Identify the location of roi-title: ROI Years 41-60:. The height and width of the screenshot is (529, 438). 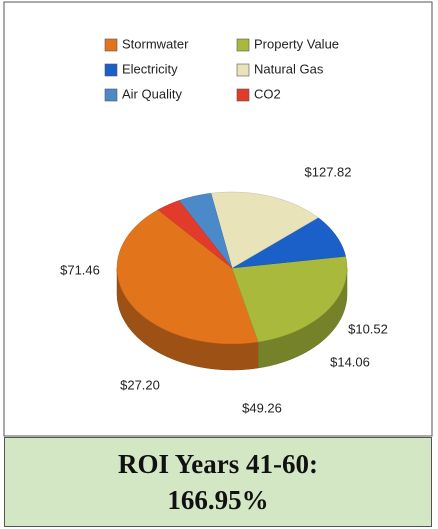
(218, 464).